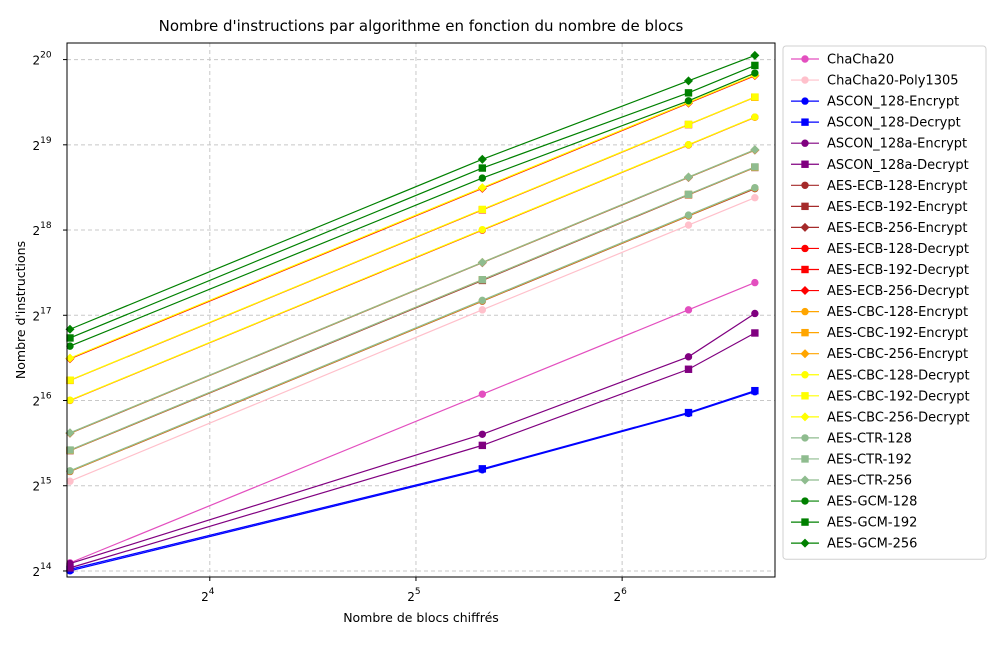 This screenshot has height=649, width=1000. Describe the element at coordinates (851, 459) in the screenshot. I see `legend-item: AES-CTR-192` at that location.